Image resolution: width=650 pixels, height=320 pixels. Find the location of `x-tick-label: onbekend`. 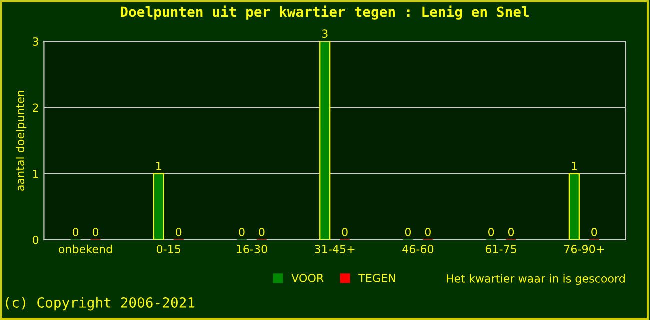

x-tick-label: onbekend is located at coordinates (85, 249).